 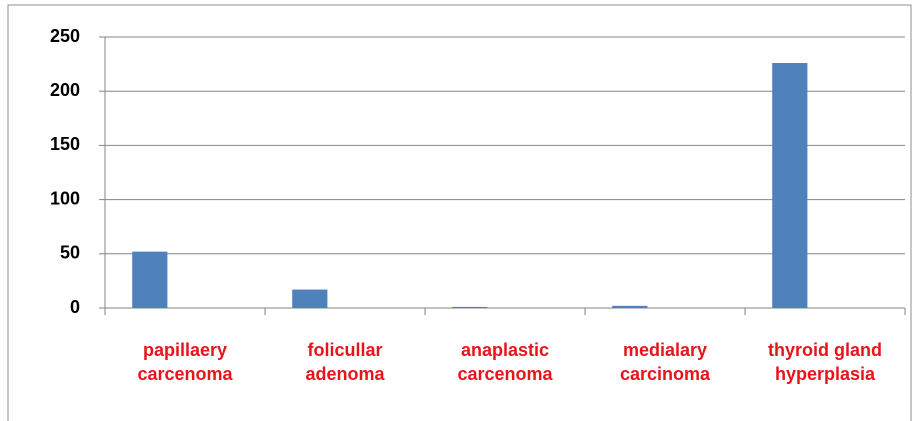 What do you see at coordinates (345, 362) in the screenshot?
I see `x-tick-label: folicullar adenoma` at bounding box center [345, 362].